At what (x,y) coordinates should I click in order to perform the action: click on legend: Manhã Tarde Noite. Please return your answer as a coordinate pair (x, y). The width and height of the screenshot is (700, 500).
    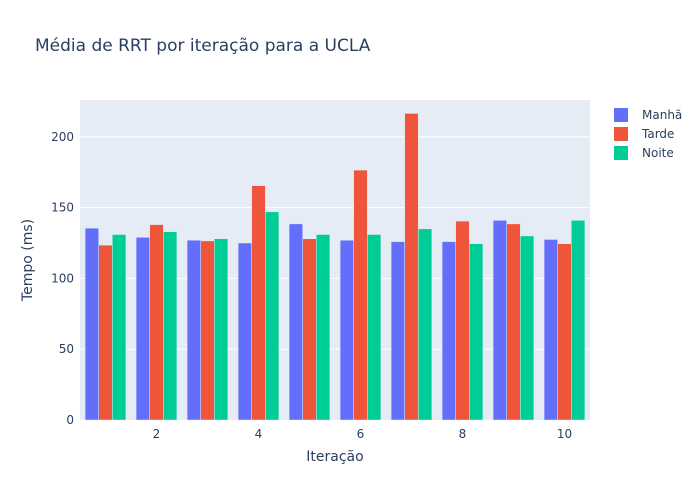
    Looking at the image, I should click on (648, 134).